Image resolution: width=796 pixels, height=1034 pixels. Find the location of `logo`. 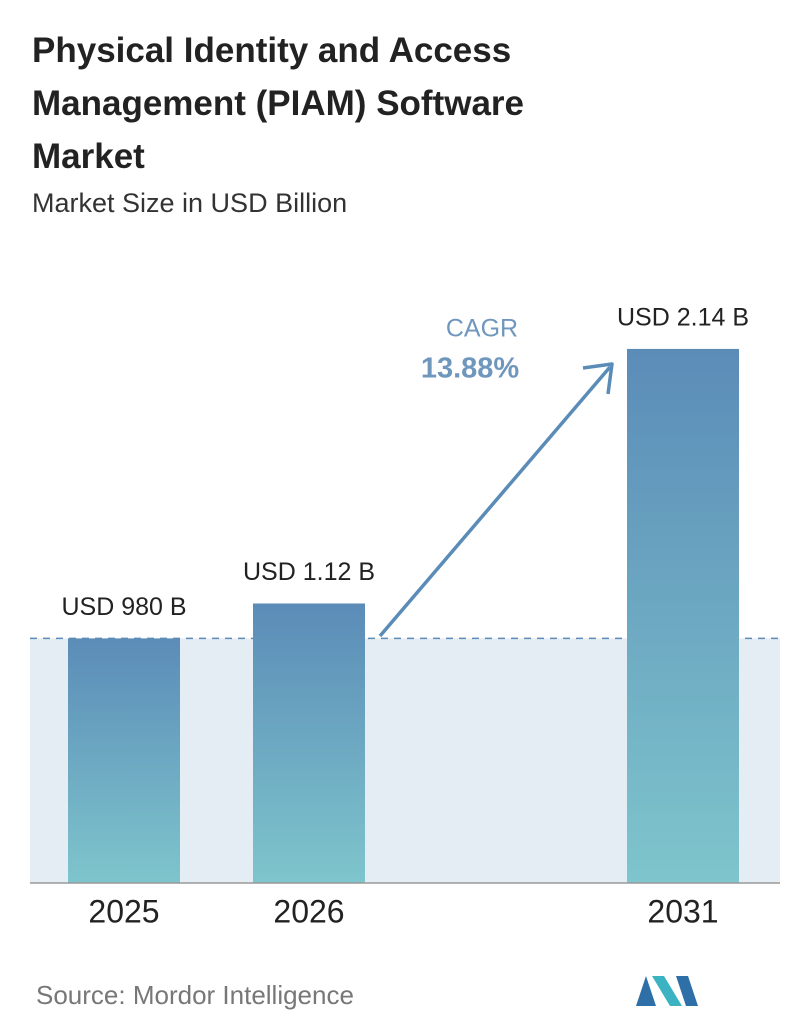

logo is located at coordinates (667, 991).